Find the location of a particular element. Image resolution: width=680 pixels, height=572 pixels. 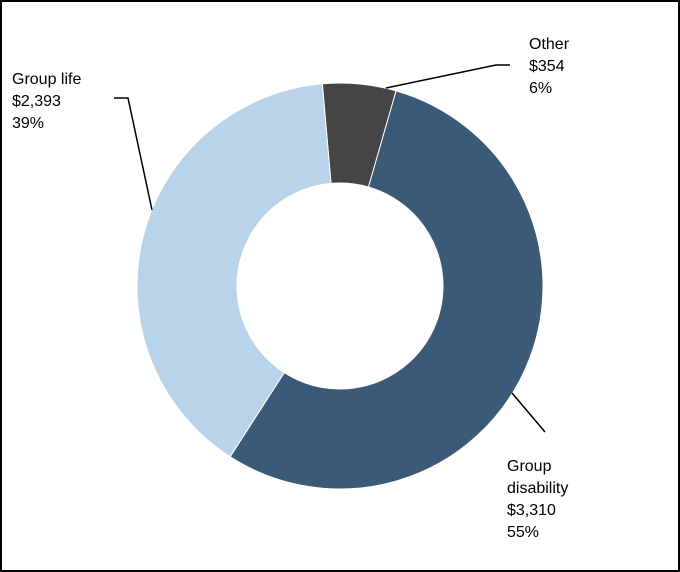

slice-label-other: Other $354 6% is located at coordinates (549, 67).